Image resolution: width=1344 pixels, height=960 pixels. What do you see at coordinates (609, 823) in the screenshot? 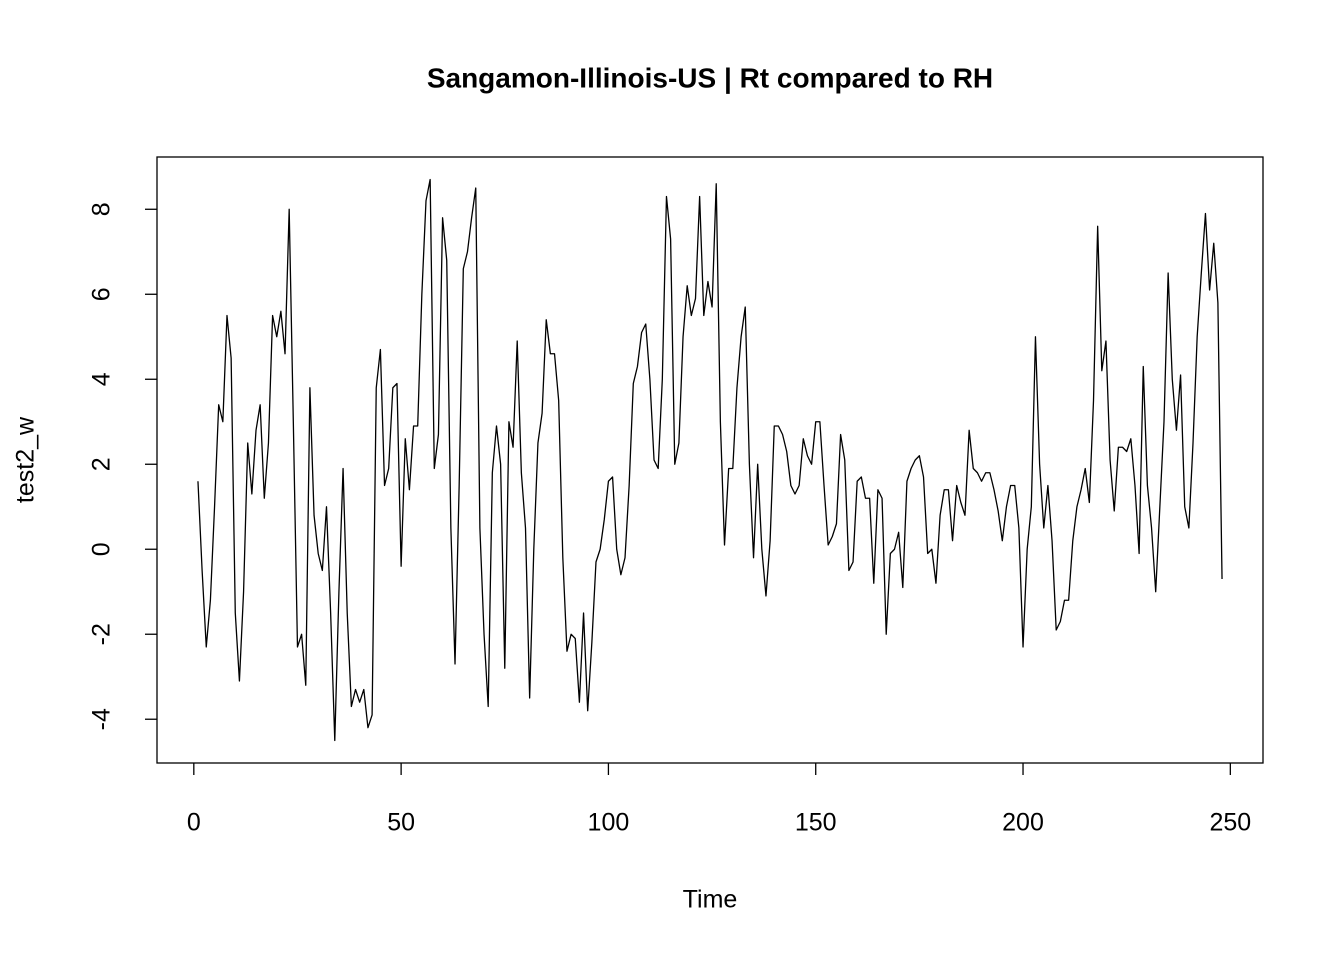
I see `x-tick-label: 100` at bounding box center [609, 823].